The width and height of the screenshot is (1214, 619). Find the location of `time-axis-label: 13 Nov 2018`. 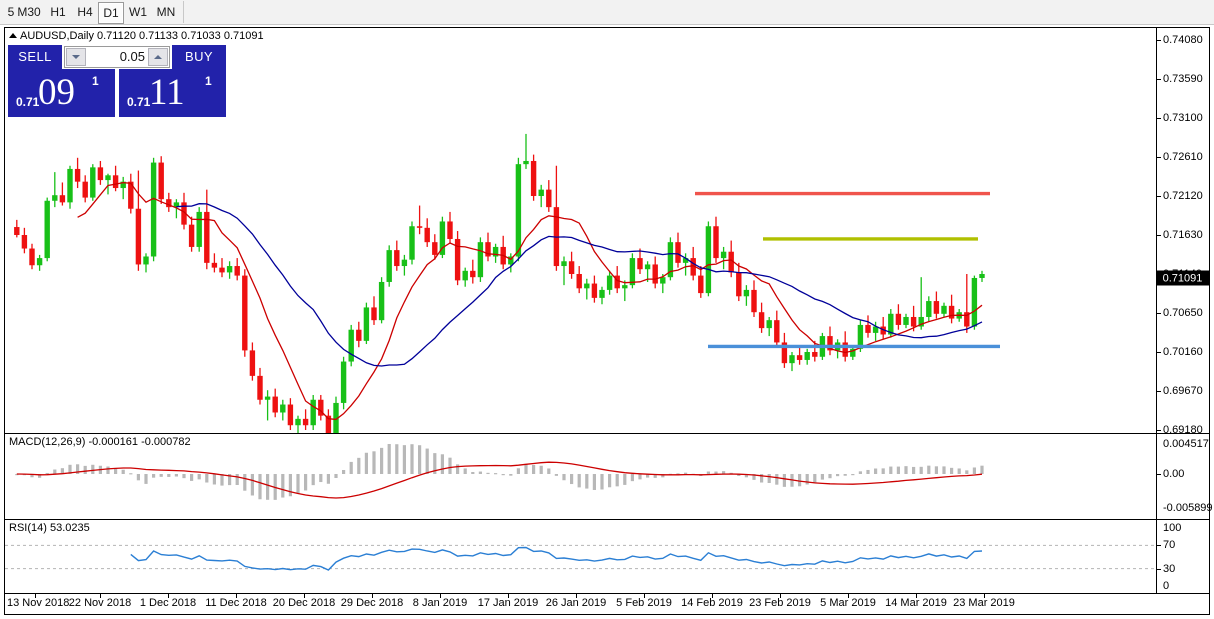

time-axis-label: 13 Nov 2018 is located at coordinates (38, 603).